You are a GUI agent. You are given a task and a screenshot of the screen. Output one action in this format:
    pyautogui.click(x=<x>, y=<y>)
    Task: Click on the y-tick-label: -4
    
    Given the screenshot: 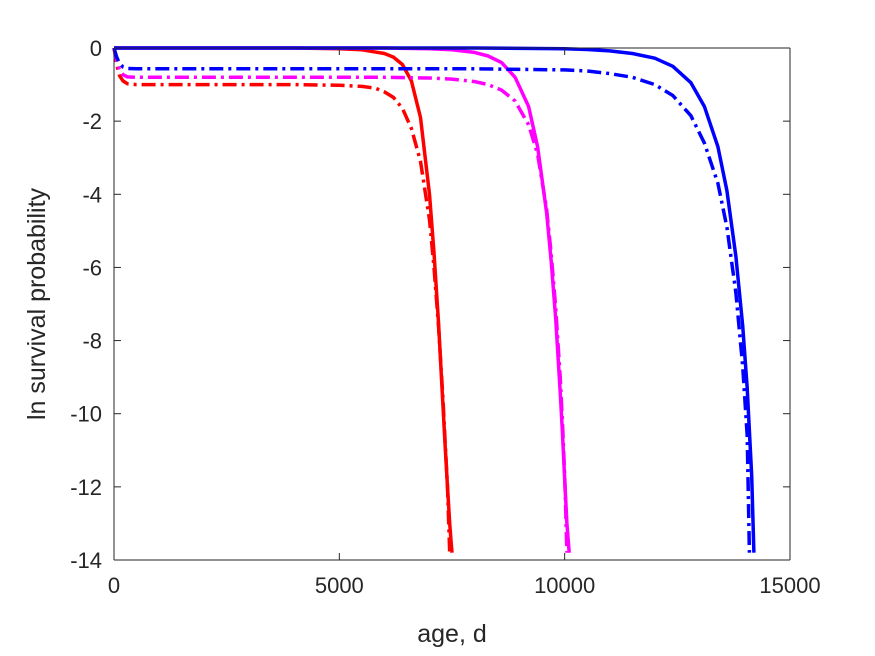 What is the action you would take?
    pyautogui.click(x=92, y=194)
    